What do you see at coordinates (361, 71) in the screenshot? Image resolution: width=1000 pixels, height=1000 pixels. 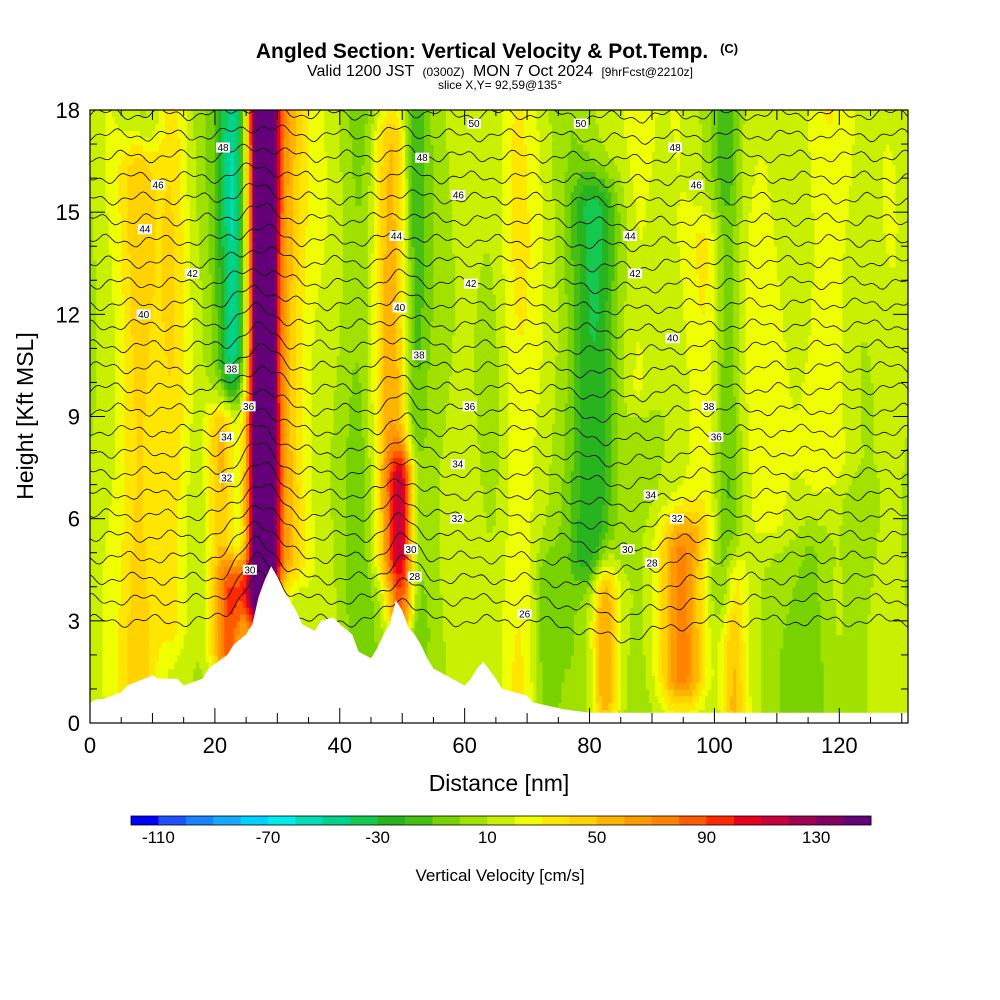 I see `valid-time: Valid 1200 JST` at bounding box center [361, 71].